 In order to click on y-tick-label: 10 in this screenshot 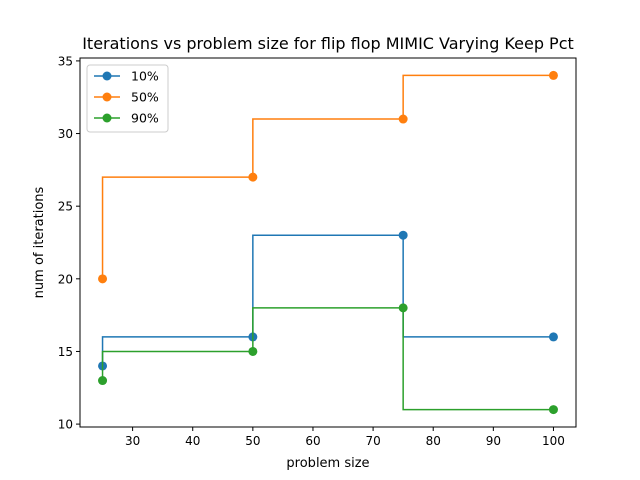, I will do `click(65, 425)`.